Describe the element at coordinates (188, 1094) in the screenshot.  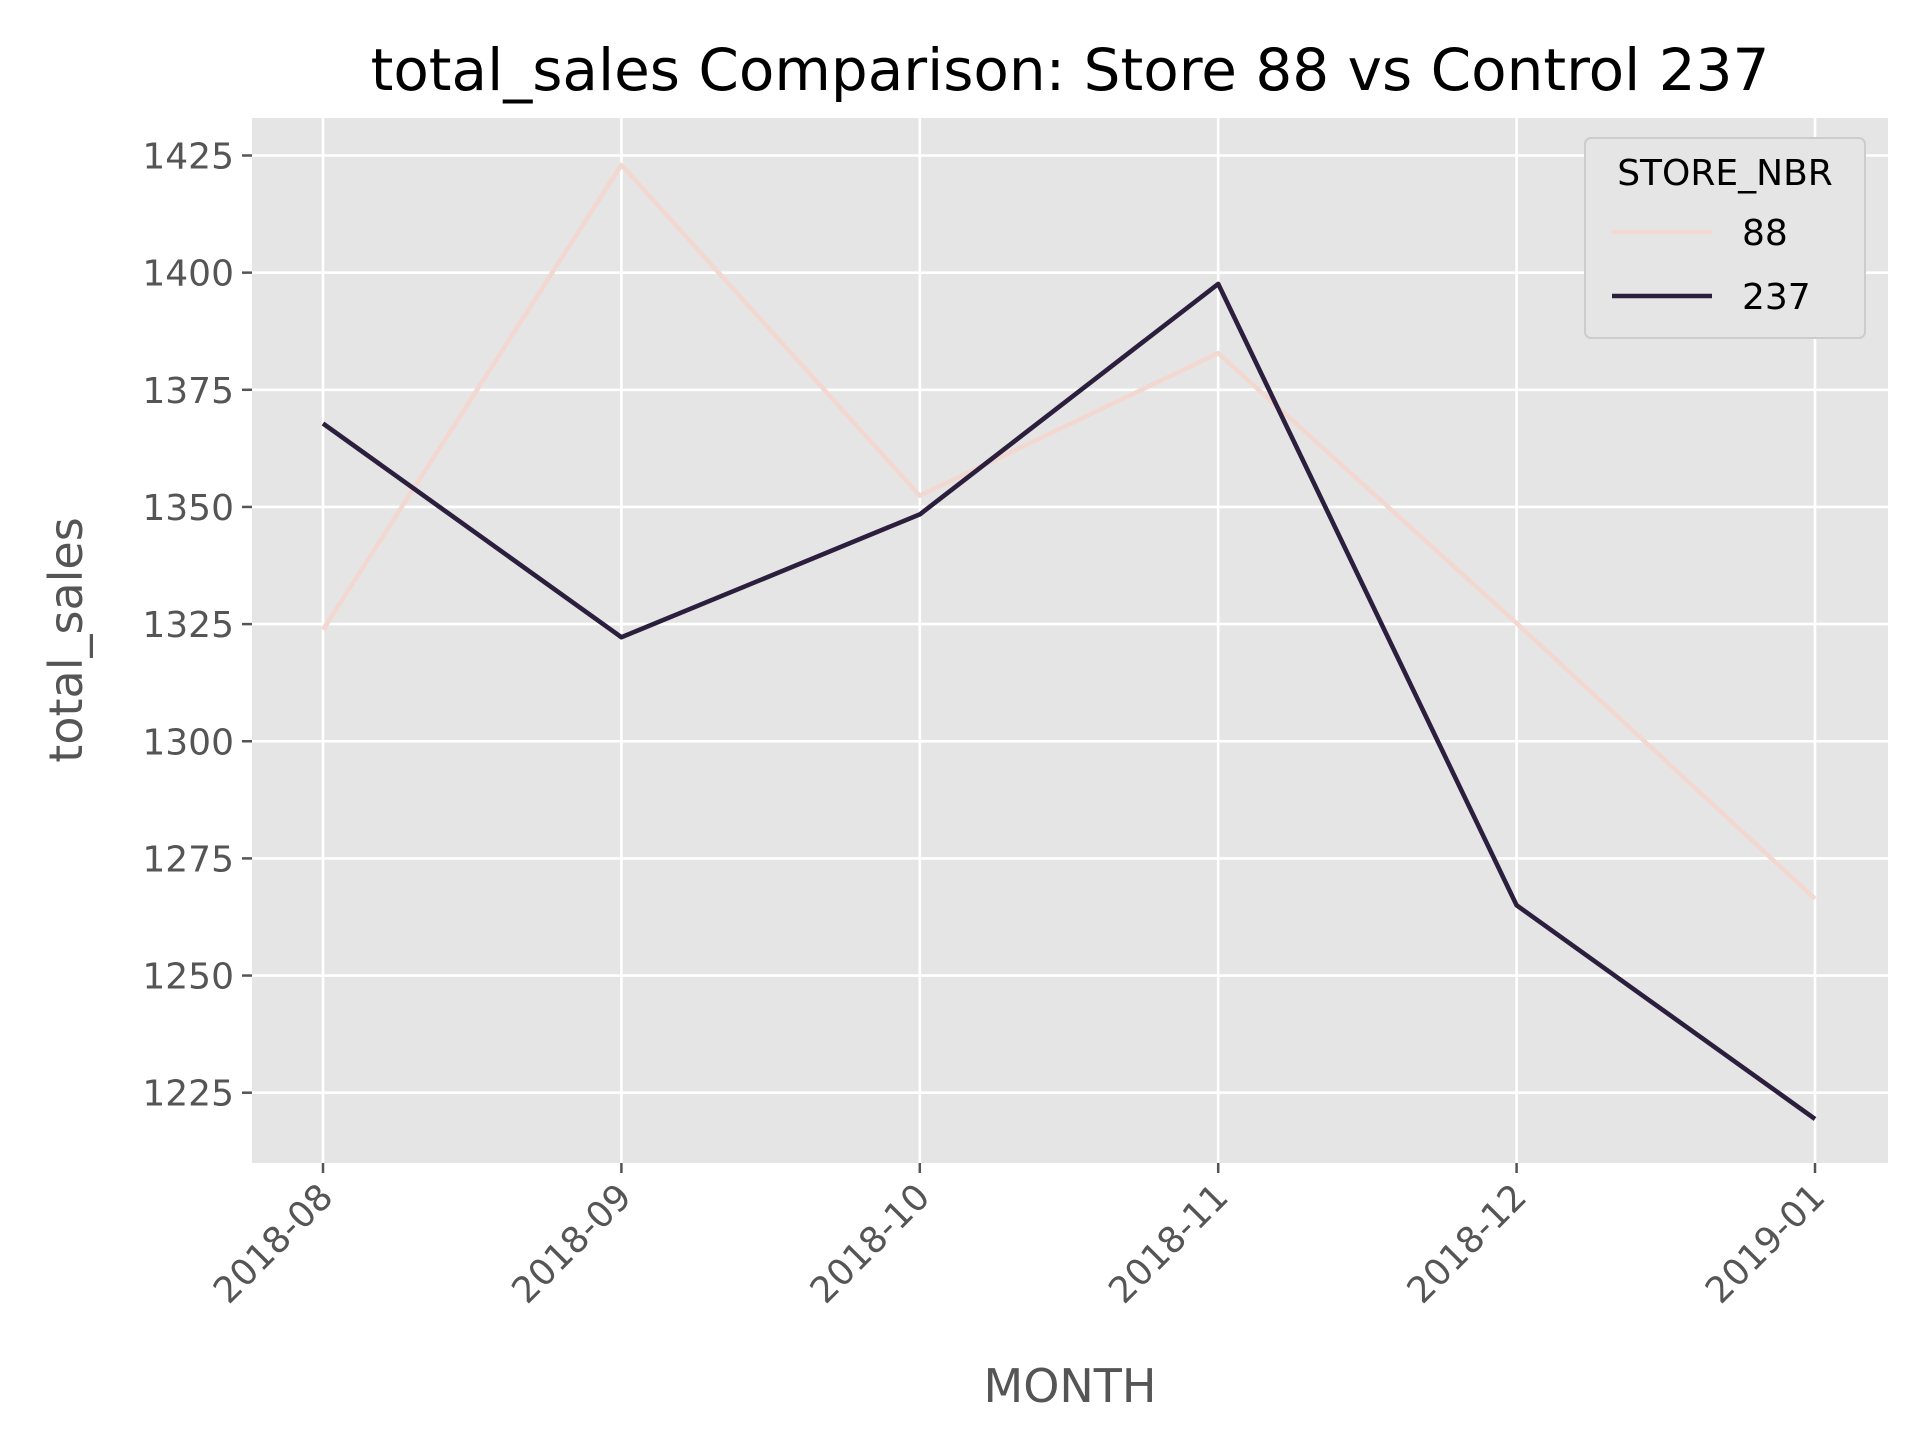
I see `y-tick-label: 1225` at that location.